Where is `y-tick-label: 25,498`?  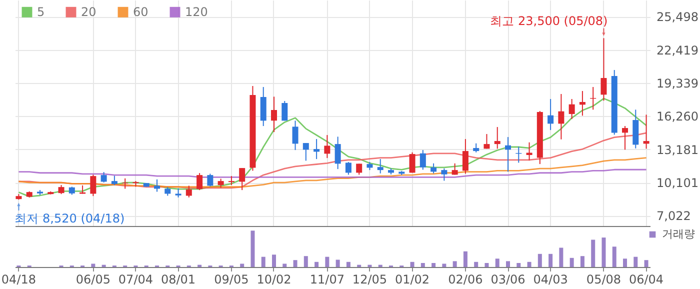
y-tick-label: 25,498 is located at coordinates (677, 17).